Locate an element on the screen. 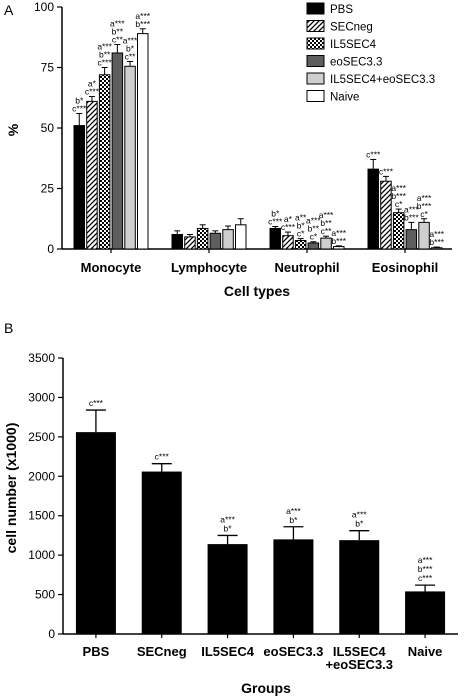  significance-label: a* is located at coordinates (288, 219).